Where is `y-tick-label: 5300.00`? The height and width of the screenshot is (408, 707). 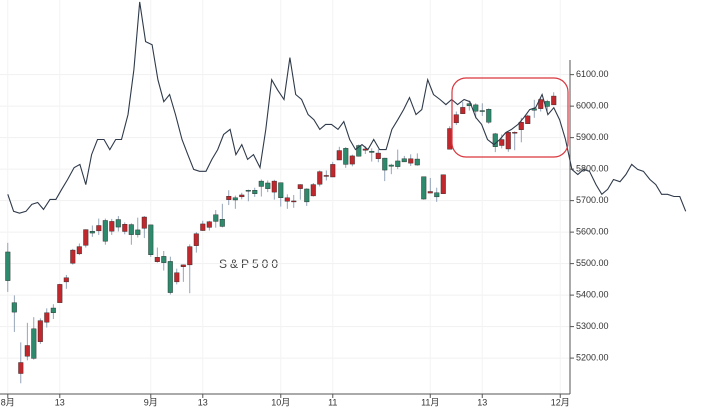 y-tick-label: 5300.00 is located at coordinates (592, 326).